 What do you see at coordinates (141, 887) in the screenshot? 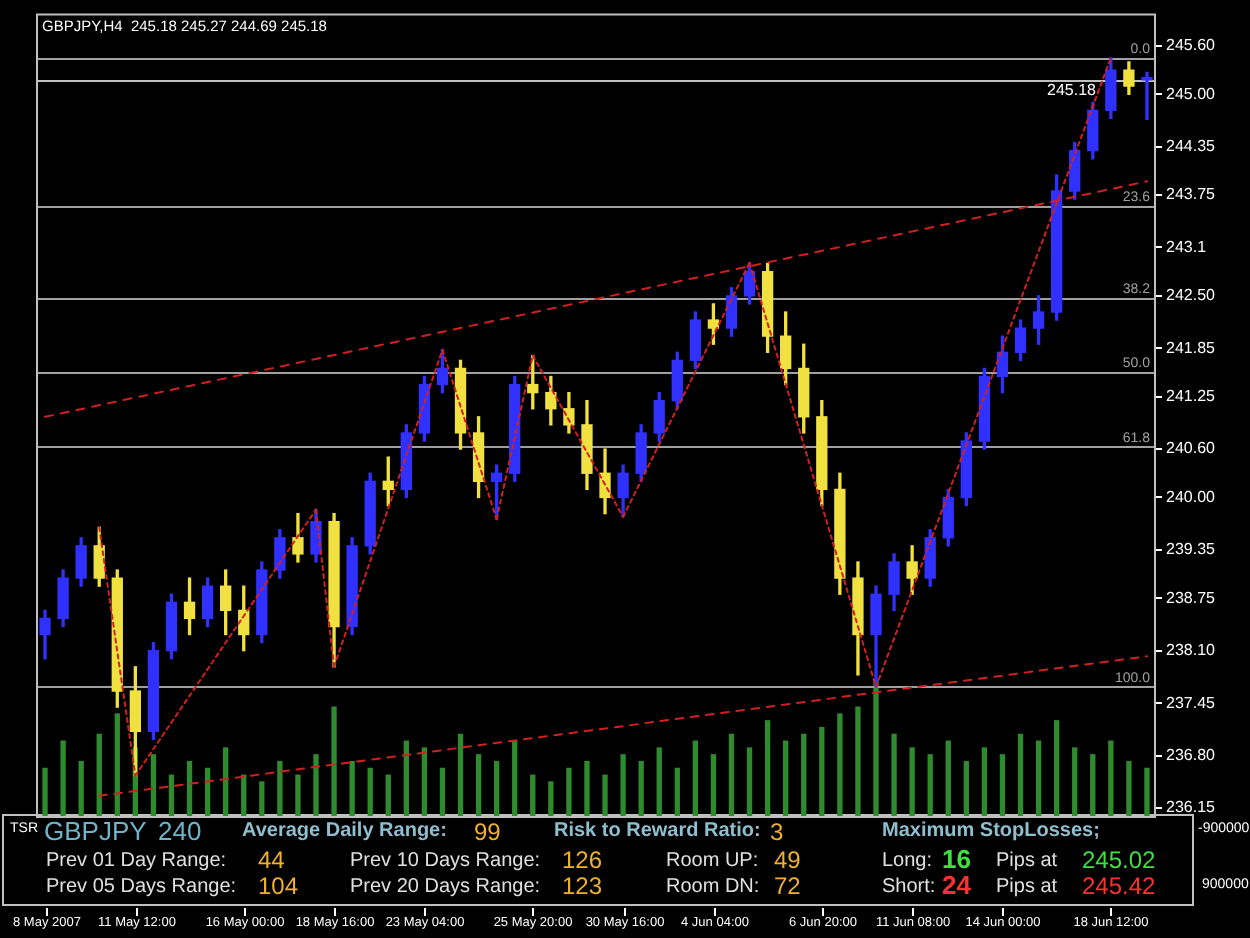
I see `text: Prev 05 Days Range:` at bounding box center [141, 887].